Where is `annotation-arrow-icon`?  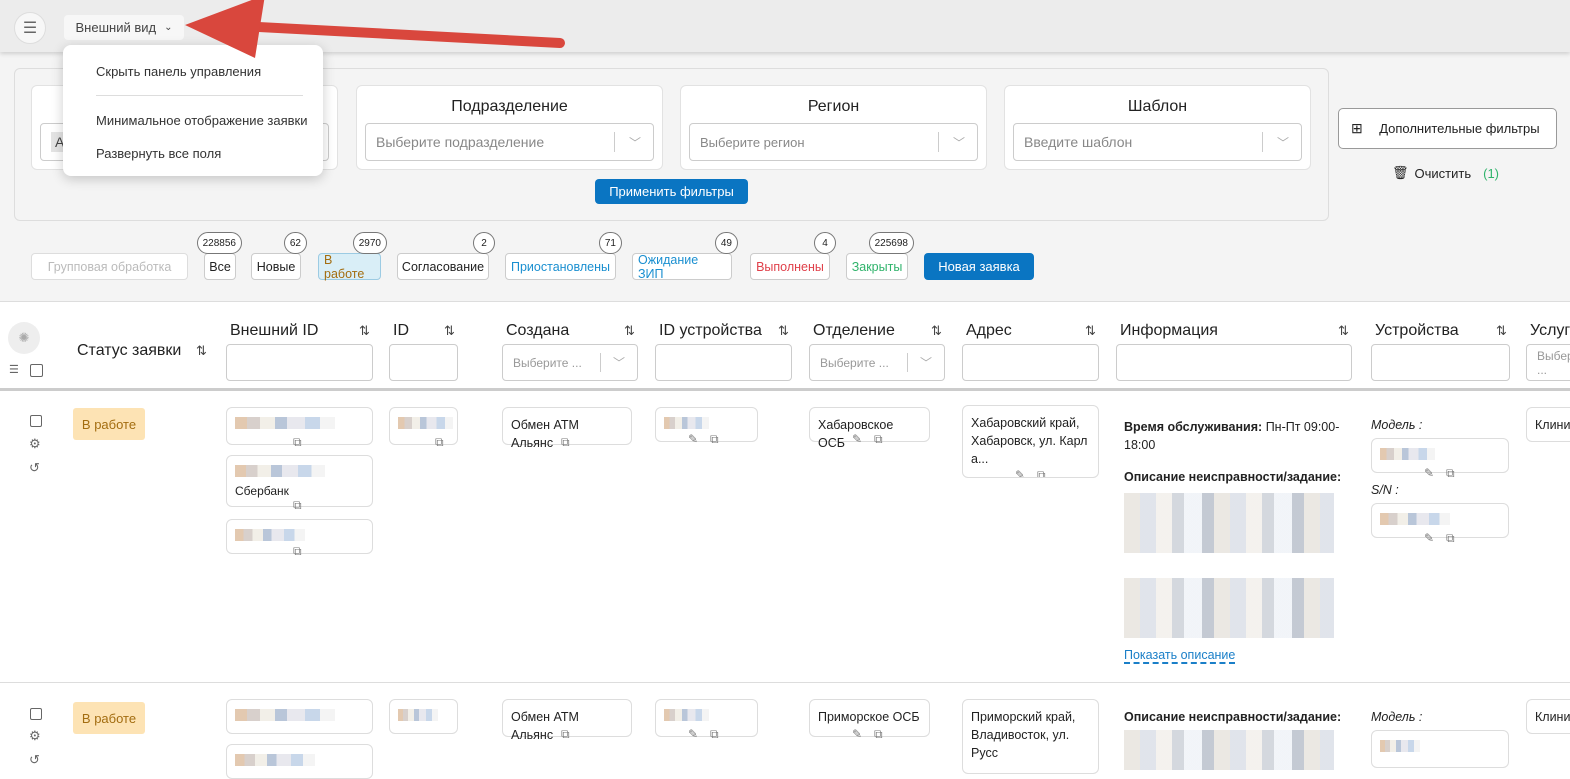
annotation-arrow-icon is located at coordinates (375, 29).